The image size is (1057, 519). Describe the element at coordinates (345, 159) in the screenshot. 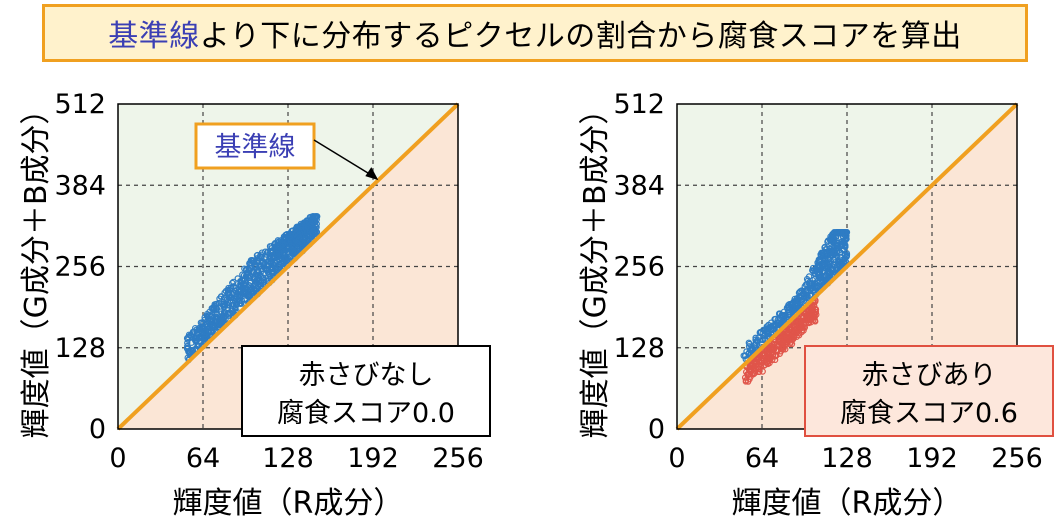

I see `reference-line-pointer` at that location.